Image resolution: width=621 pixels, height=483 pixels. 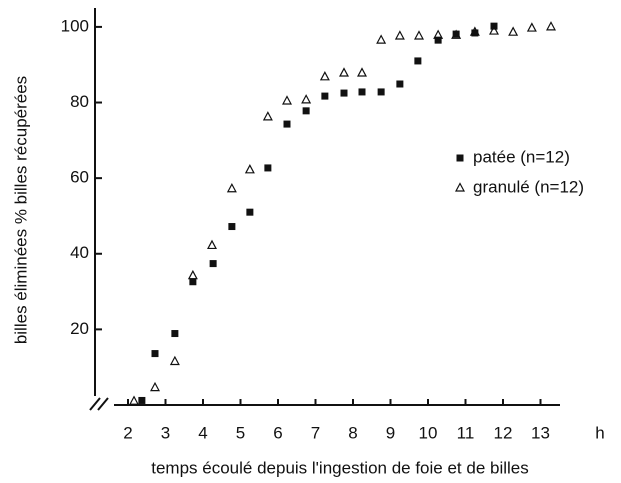 What do you see at coordinates (20, 210) in the screenshot?
I see `y-axis-label: billes éliminées % billes récupérées` at bounding box center [20, 210].